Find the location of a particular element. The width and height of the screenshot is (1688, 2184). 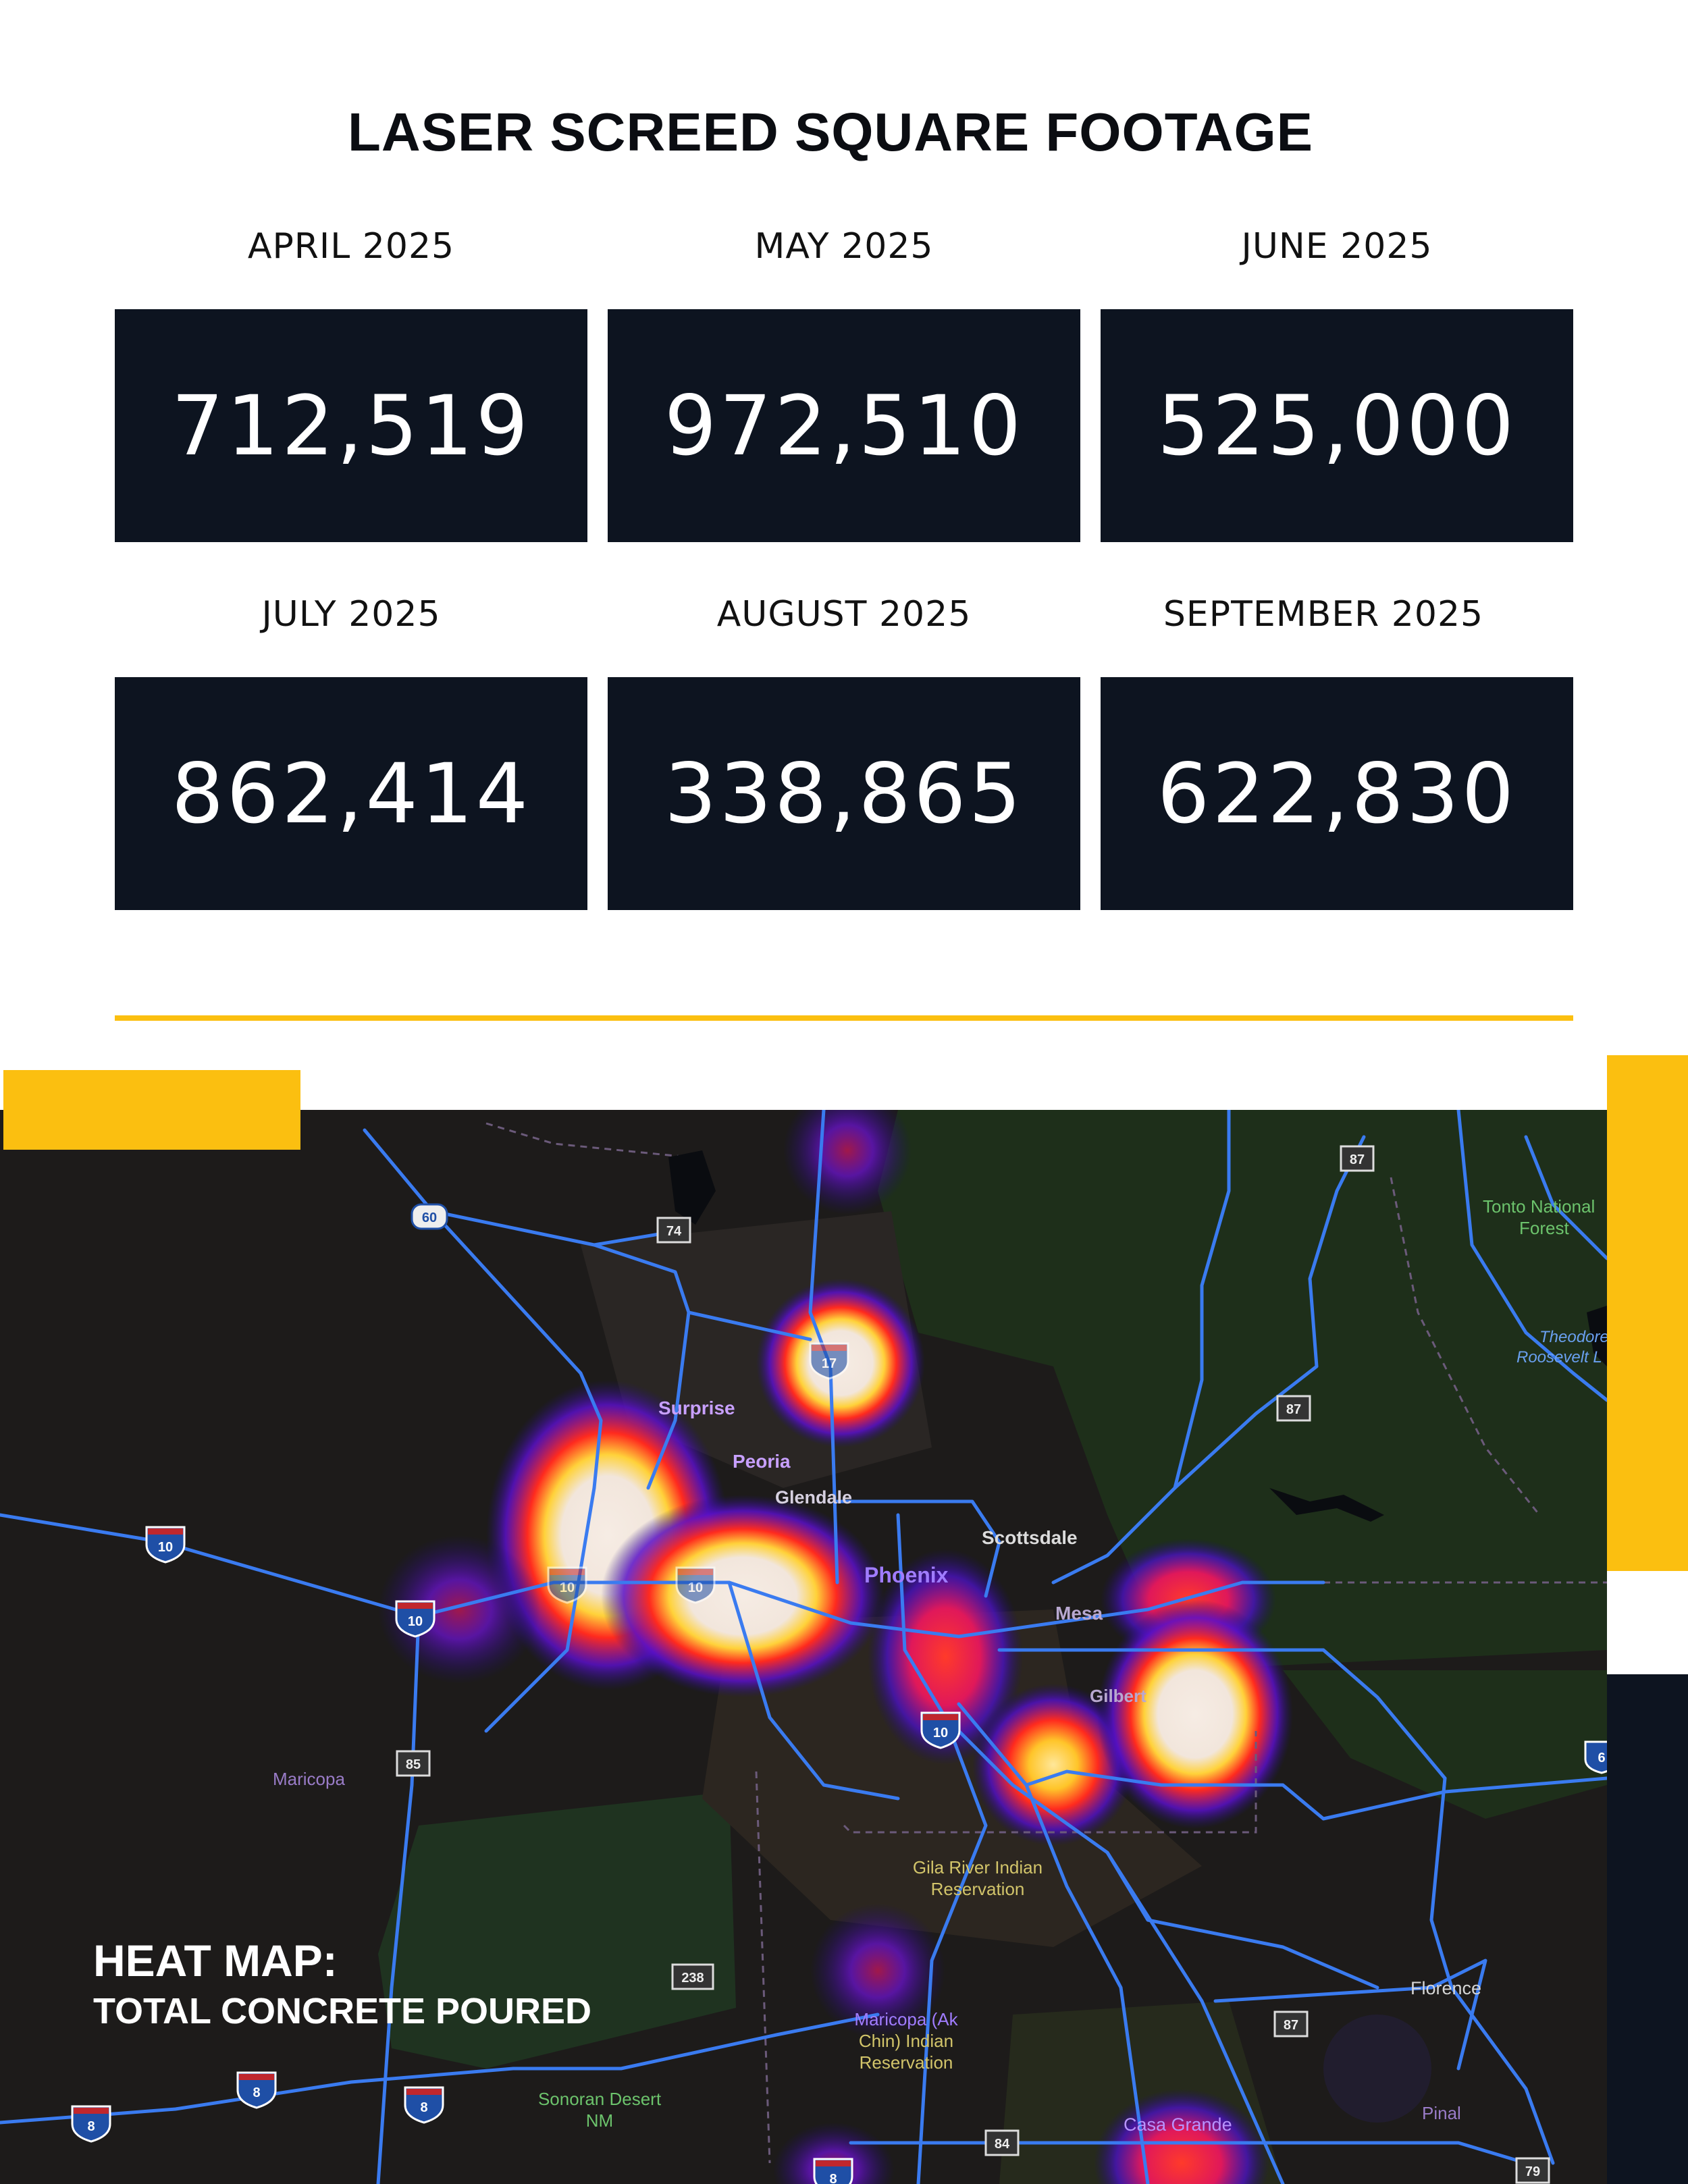

stat-box-april: 712,519 is located at coordinates (351, 425).